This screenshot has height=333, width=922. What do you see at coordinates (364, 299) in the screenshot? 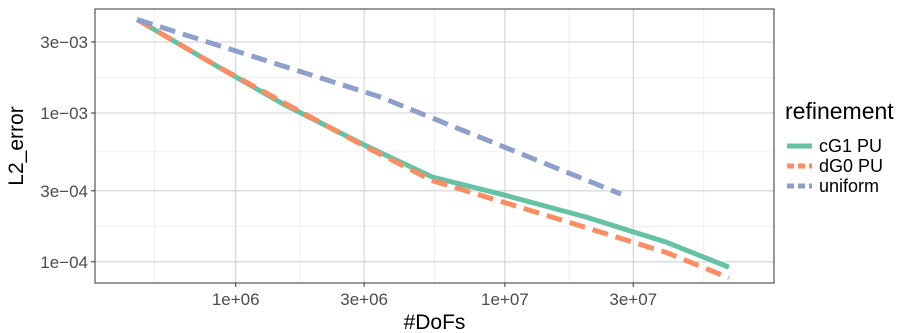
I see `x-tick-label: 3e+06` at bounding box center [364, 299].